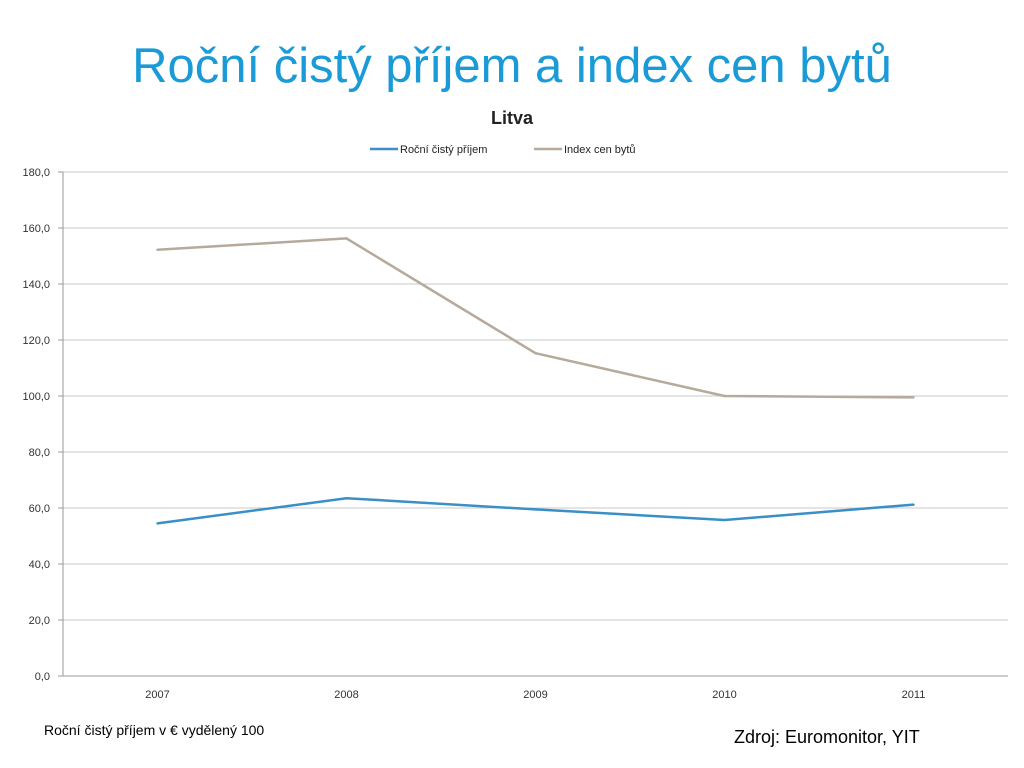  What do you see at coordinates (913, 504) in the screenshot?
I see `data-point-s1-2011` at bounding box center [913, 504].